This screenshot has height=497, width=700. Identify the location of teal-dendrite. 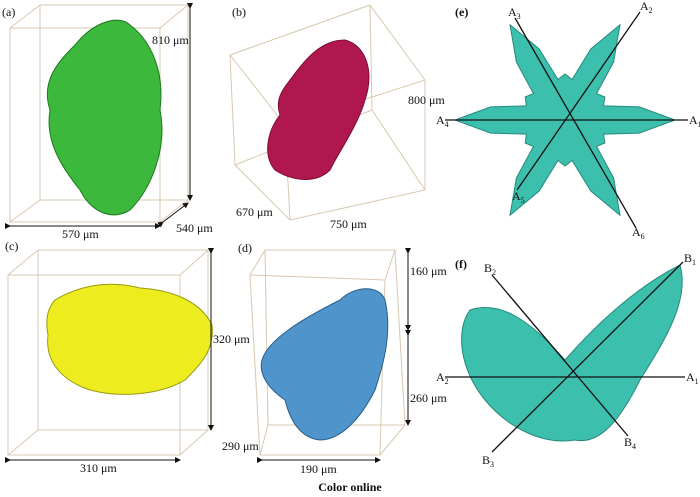
(572, 353).